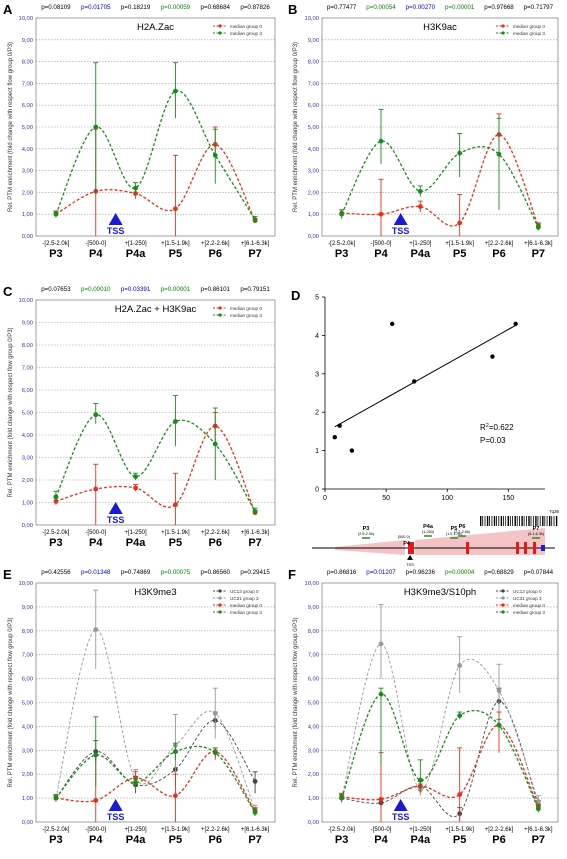  What do you see at coordinates (155, 27) in the screenshot?
I see `panel-title: H2A.Zac` at bounding box center [155, 27].